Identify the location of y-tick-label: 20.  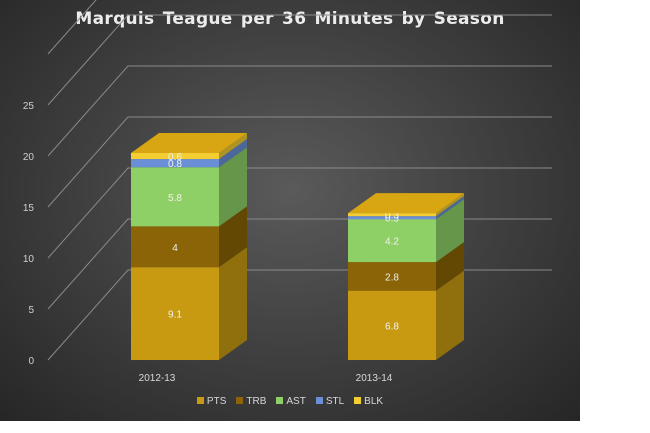
(29, 157).